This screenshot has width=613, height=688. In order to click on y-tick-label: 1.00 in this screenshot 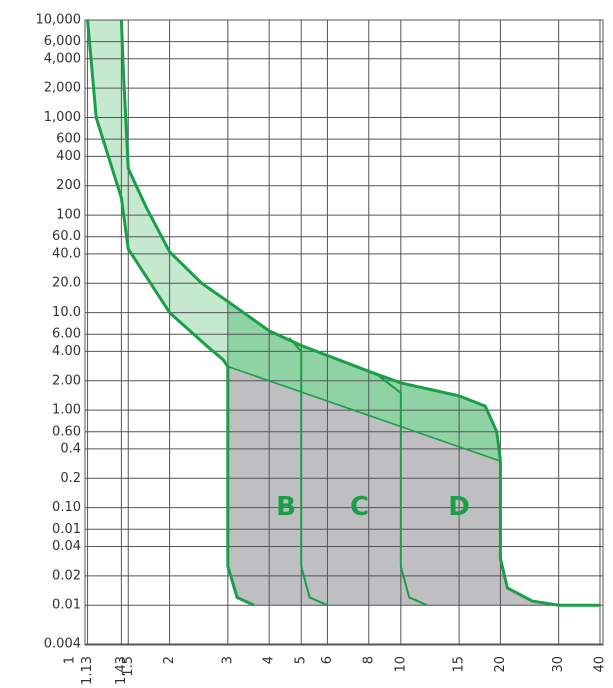, I will do `click(66, 410)`.